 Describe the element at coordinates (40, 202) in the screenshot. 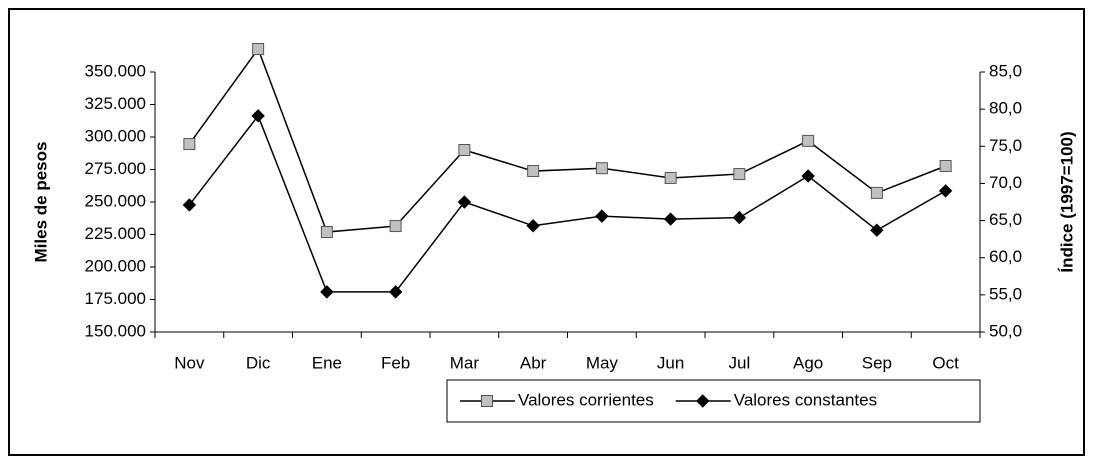

I see `y-axis-title: Miles de pesos` at that location.